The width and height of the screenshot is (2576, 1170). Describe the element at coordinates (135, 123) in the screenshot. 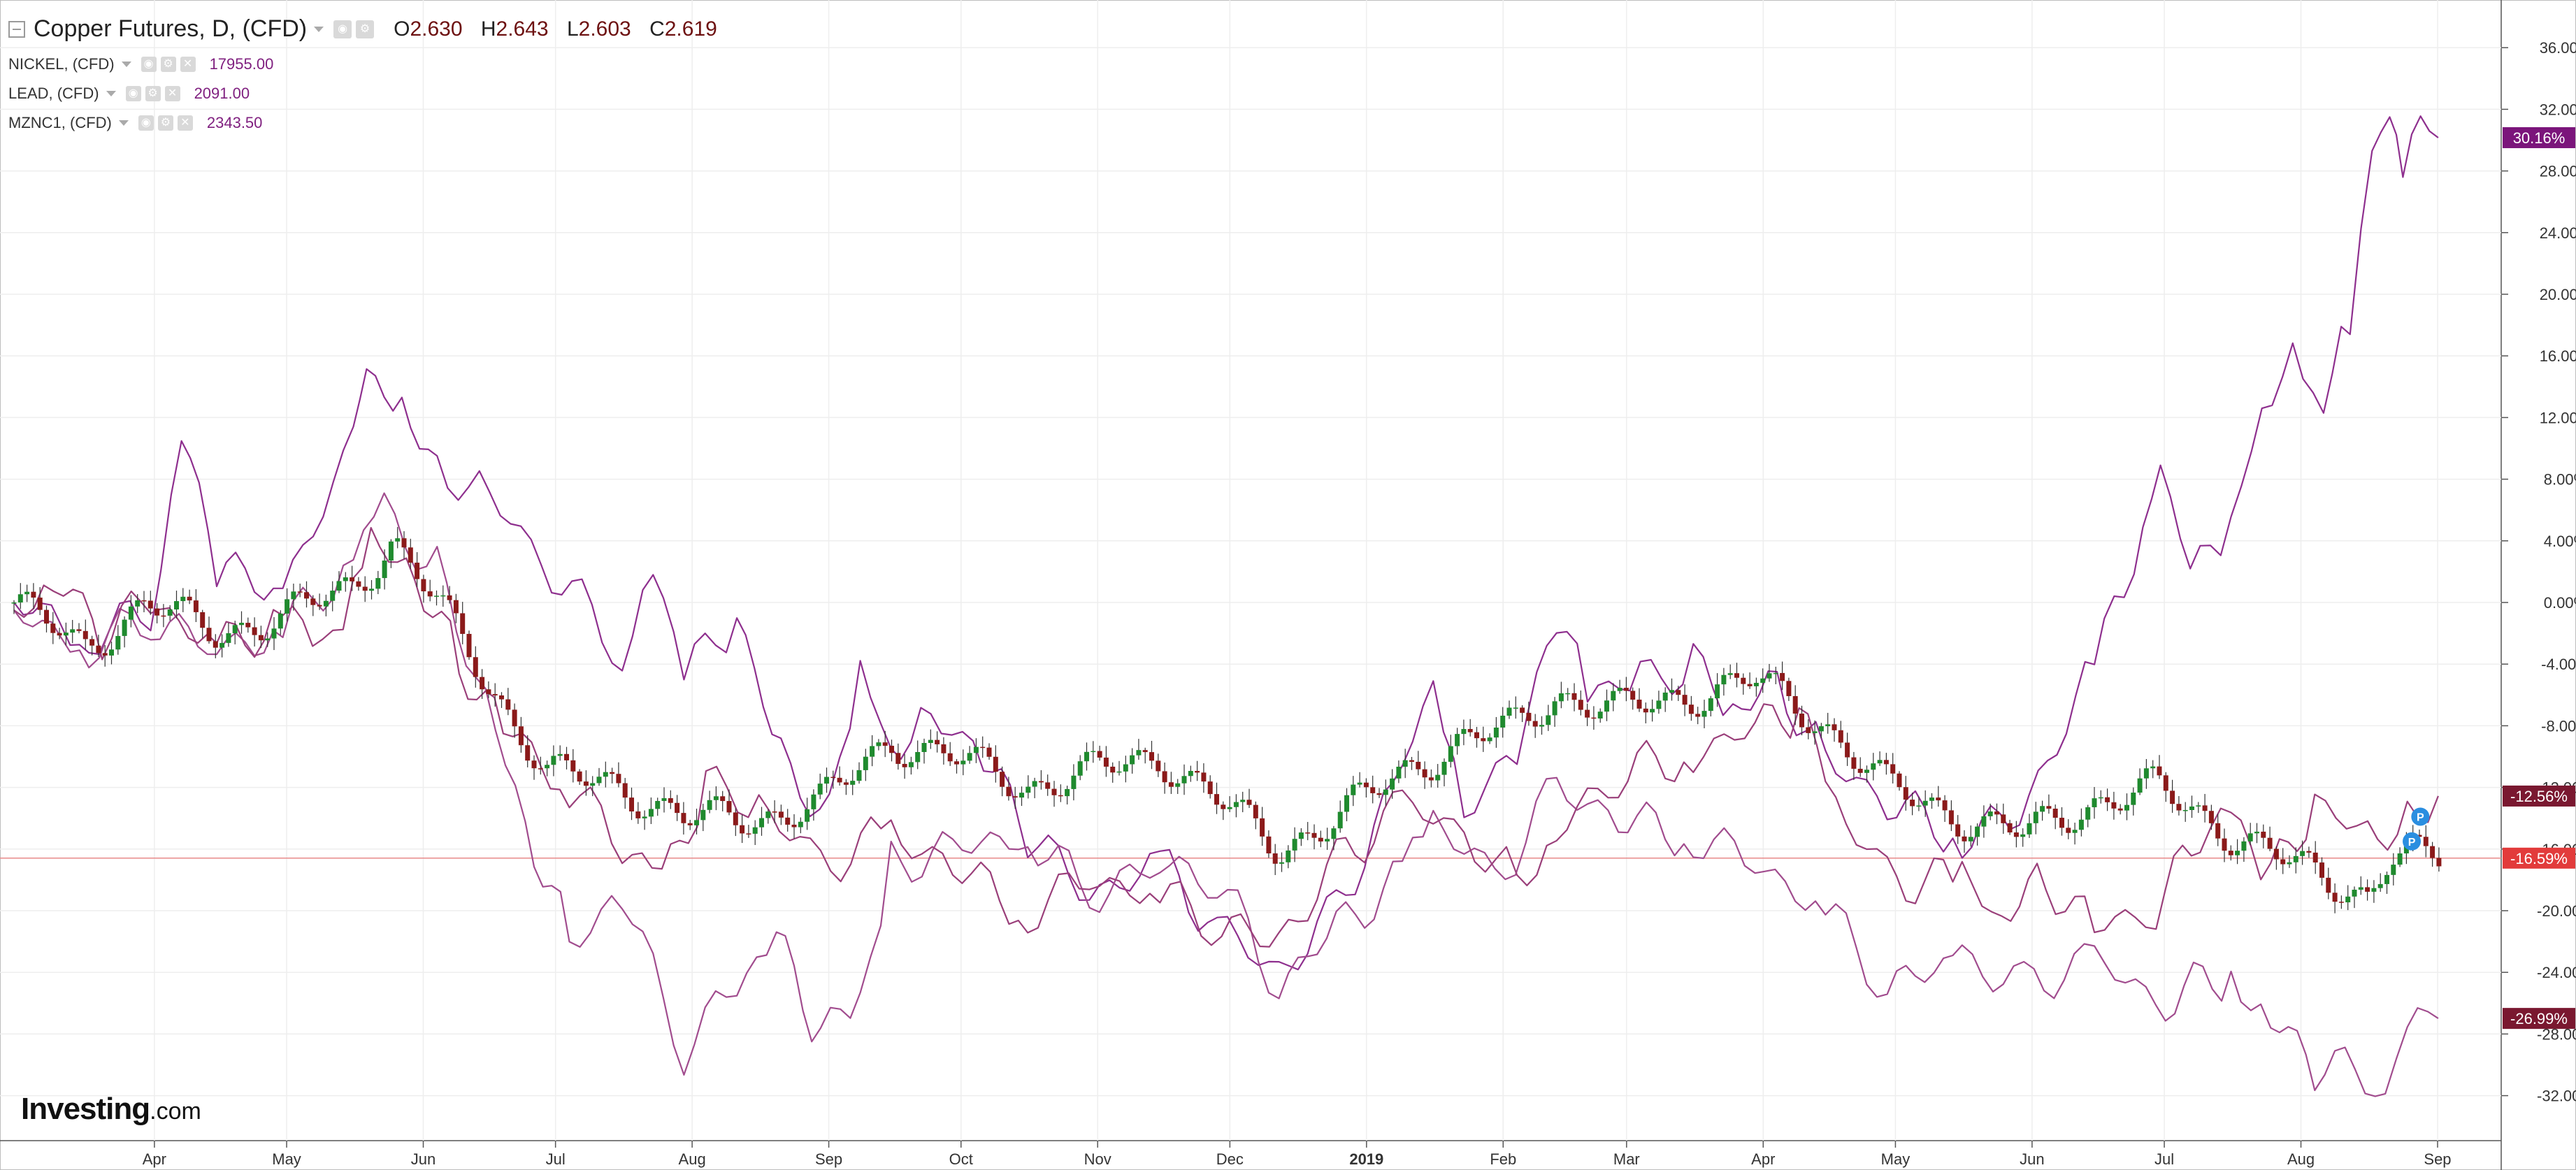

I see `legend-overlay-zinc: MZNC1, (CFD) ◉ ⚙ ✕ 2343.50` at that location.